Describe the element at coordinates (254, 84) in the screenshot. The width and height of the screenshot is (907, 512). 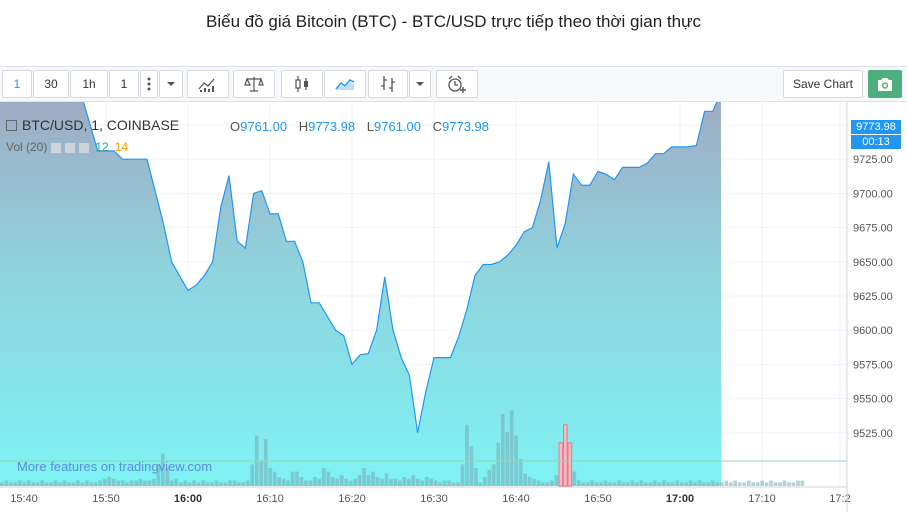
I see `compare-icon` at that location.